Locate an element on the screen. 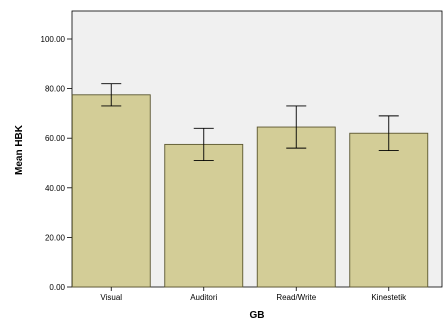  y-tick-label: 100.00 is located at coordinates (53, 39).